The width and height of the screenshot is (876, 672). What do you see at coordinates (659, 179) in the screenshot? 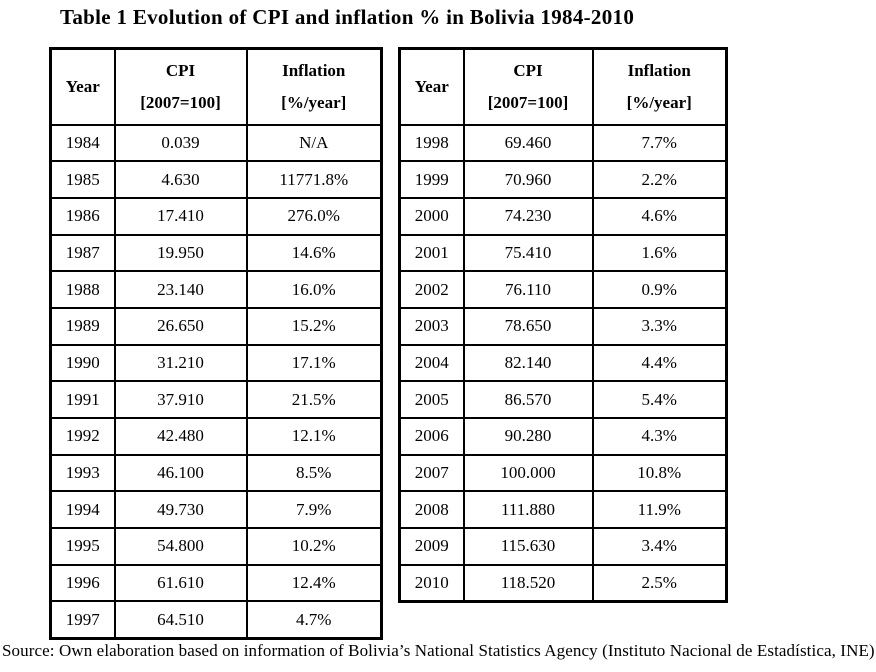
I see `inflation-cell: 2.2%` at bounding box center [659, 179].